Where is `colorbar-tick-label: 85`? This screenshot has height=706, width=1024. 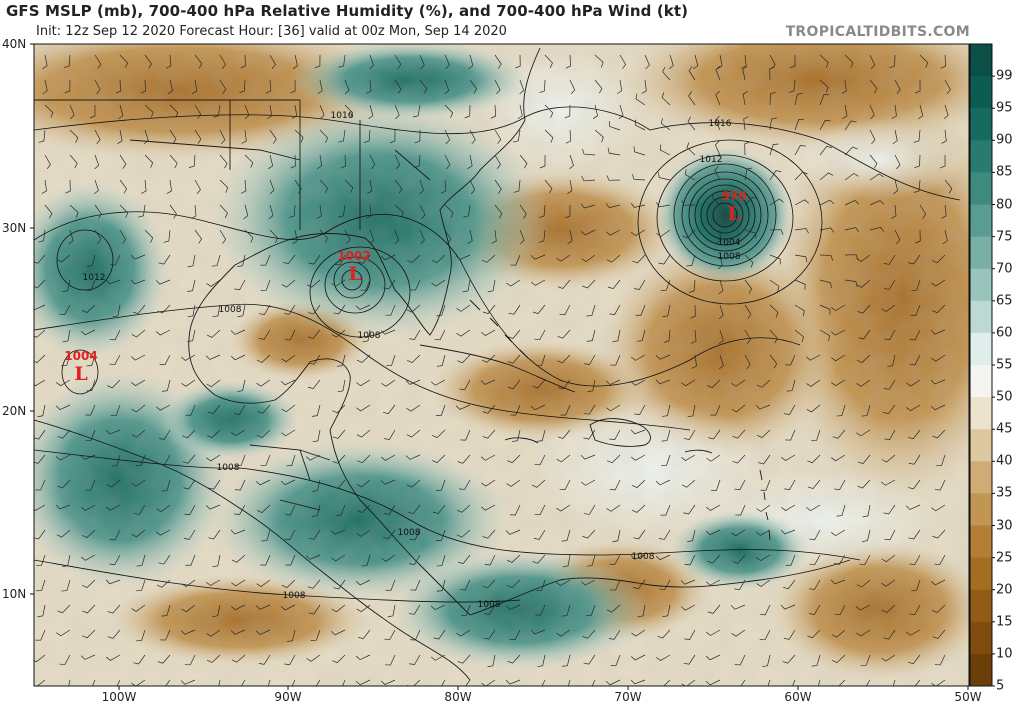
colorbar-tick-label: 85 is located at coordinates (1004, 172).